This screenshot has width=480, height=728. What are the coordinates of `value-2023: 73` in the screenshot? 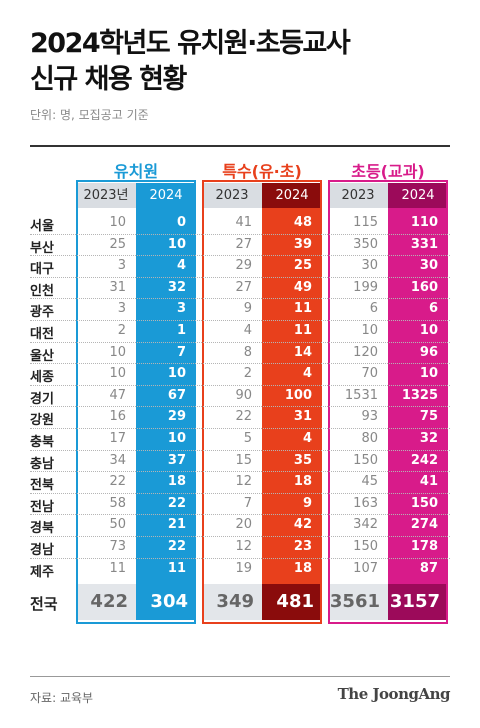 It's located at (117, 546).